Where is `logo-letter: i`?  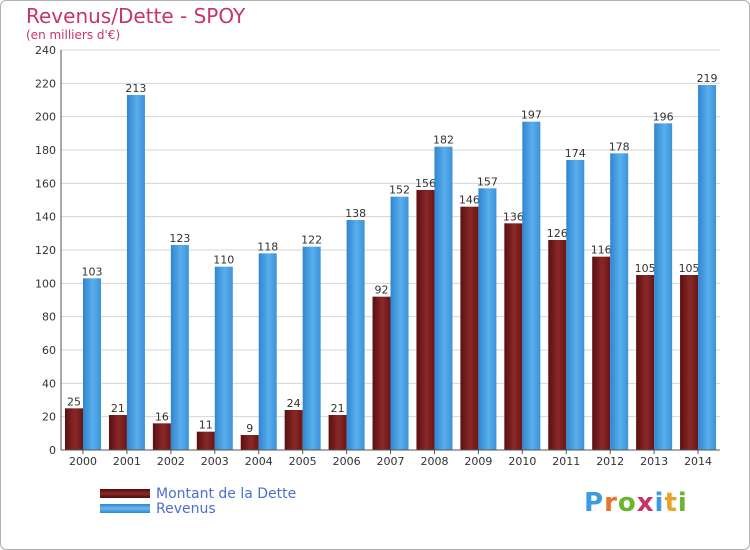
logo-letter: i is located at coordinates (659, 503).